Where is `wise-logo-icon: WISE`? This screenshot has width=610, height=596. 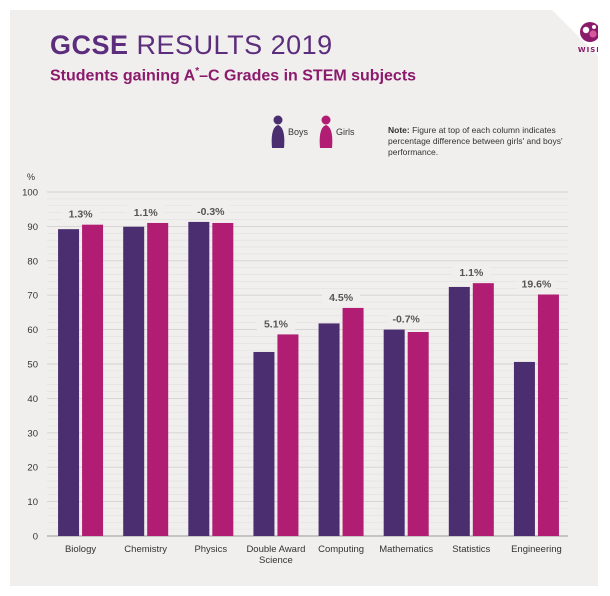 wise-logo-icon: WISE is located at coordinates (585, 40).